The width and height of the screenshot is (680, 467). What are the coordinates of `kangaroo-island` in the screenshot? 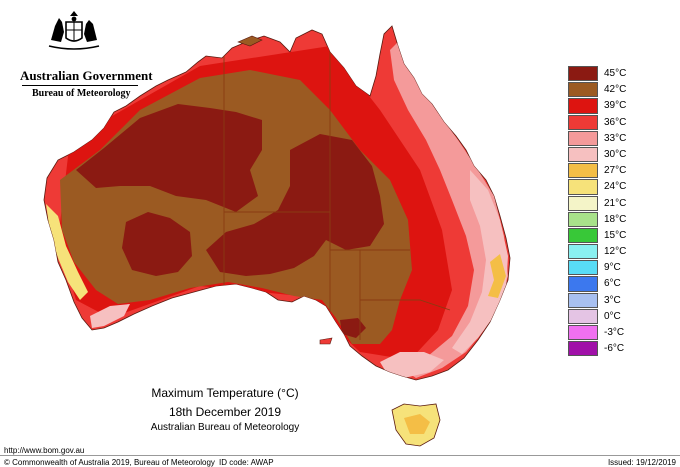 It's located at (326, 341).